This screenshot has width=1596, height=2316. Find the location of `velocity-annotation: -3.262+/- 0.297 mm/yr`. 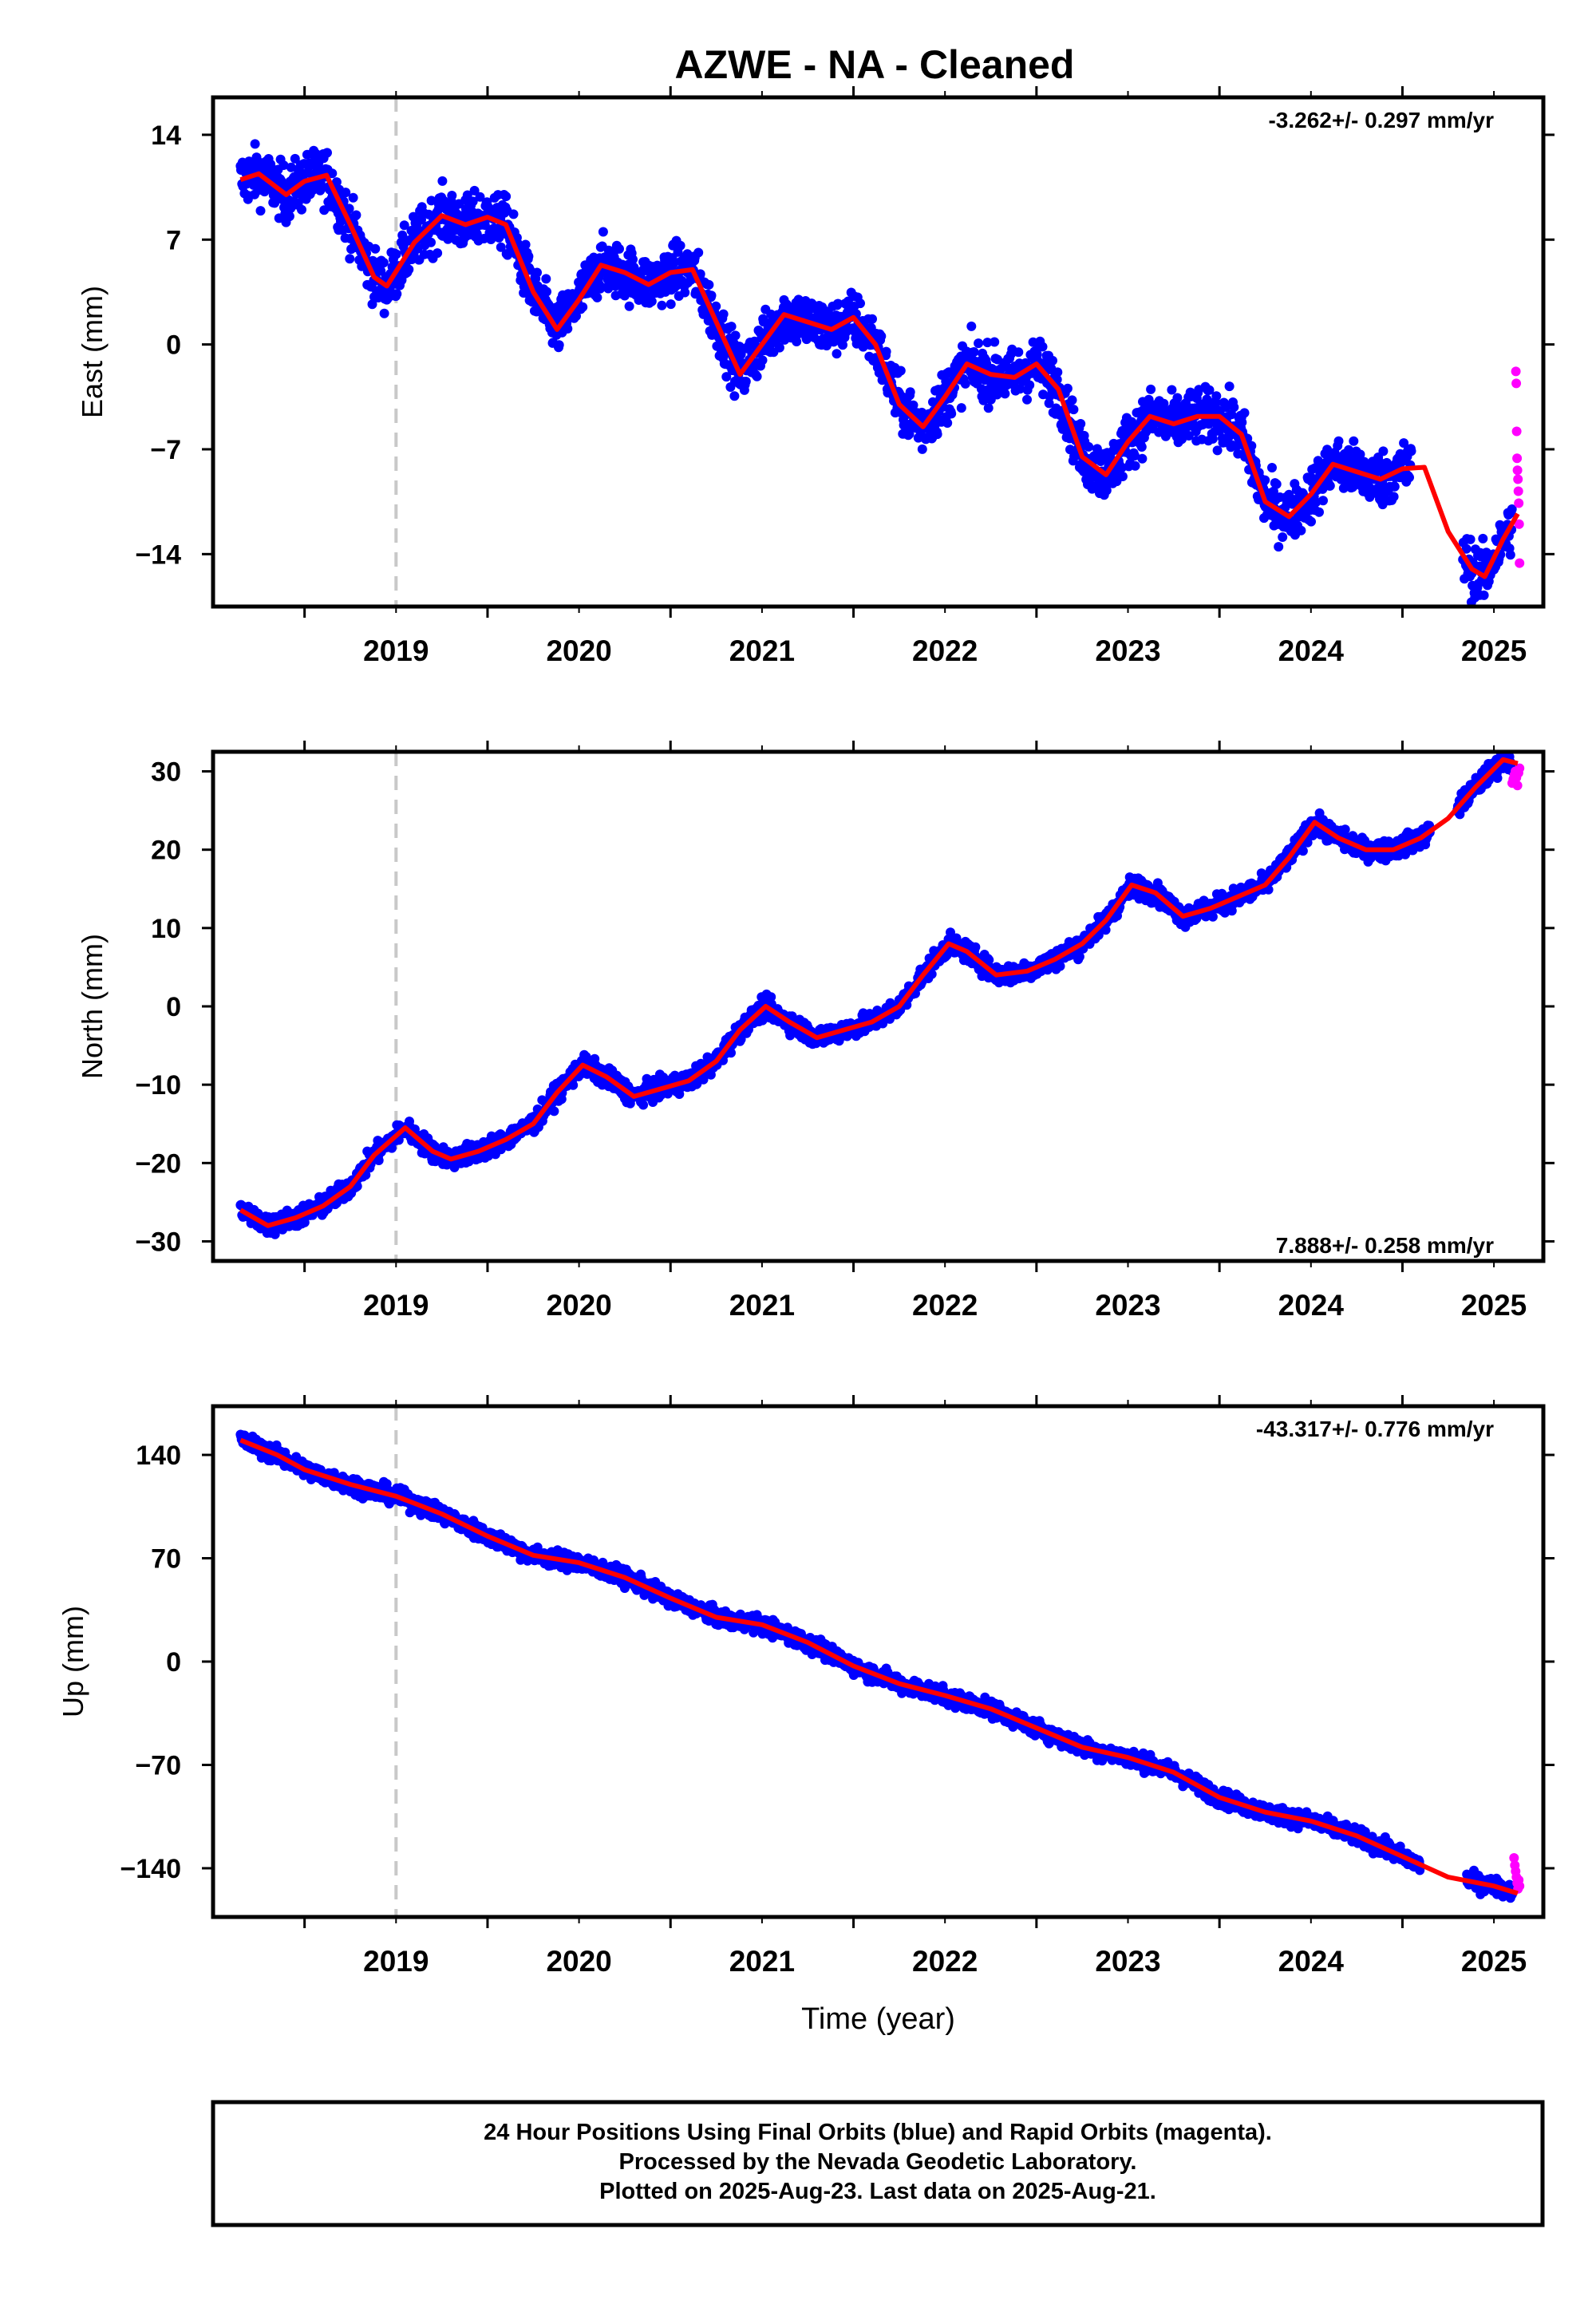

velocity-annotation: -3.262+/- 0.297 mm/yr is located at coordinates (1381, 120).